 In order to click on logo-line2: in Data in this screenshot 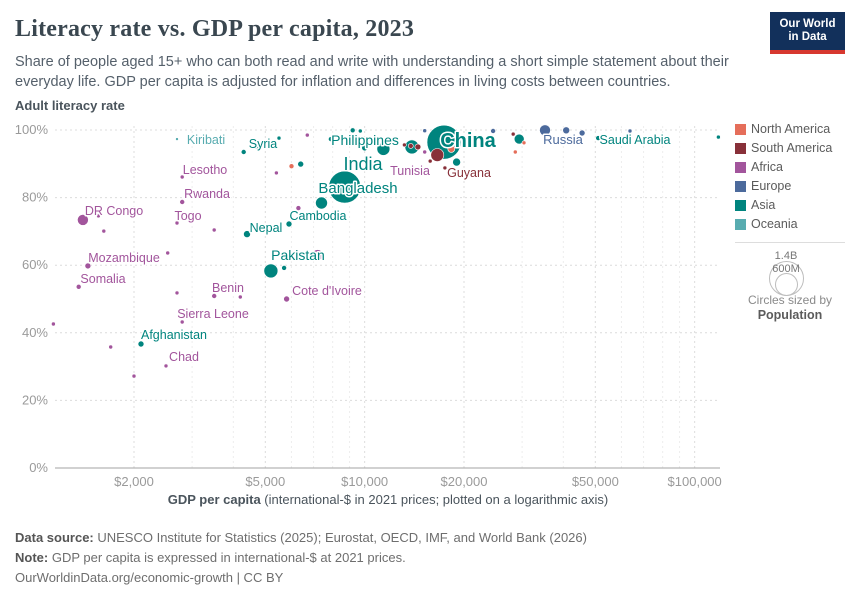, I will do `click(807, 37)`.